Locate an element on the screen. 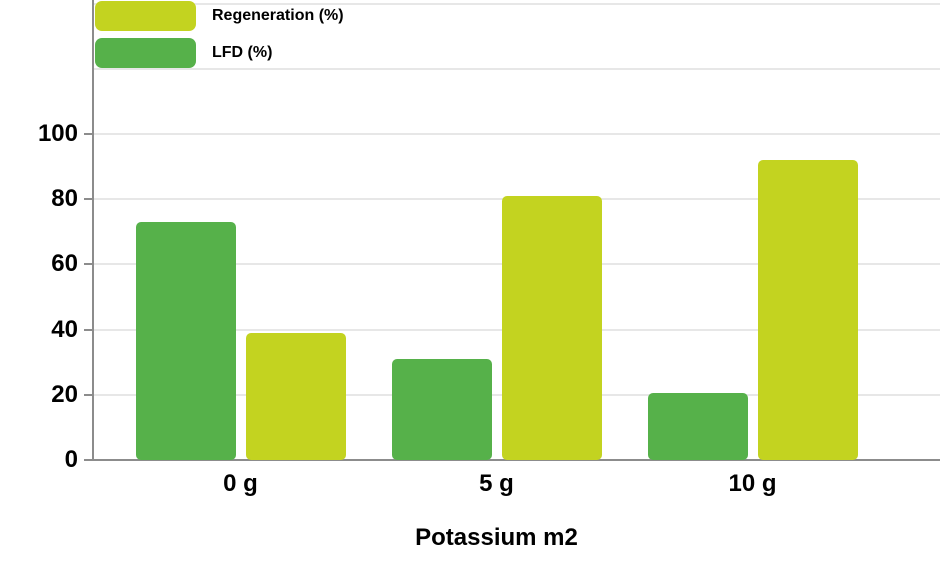 This screenshot has height=563, width=940. y-tick-label-0: 0 is located at coordinates (71, 459).